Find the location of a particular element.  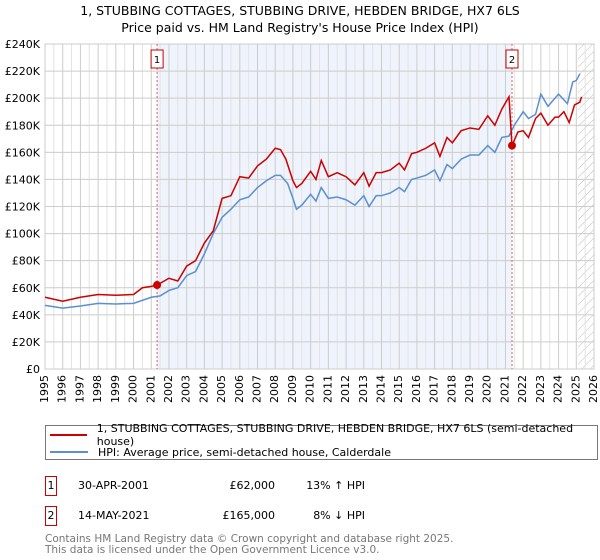

y-tick-label: £120K is located at coordinates (23, 207).